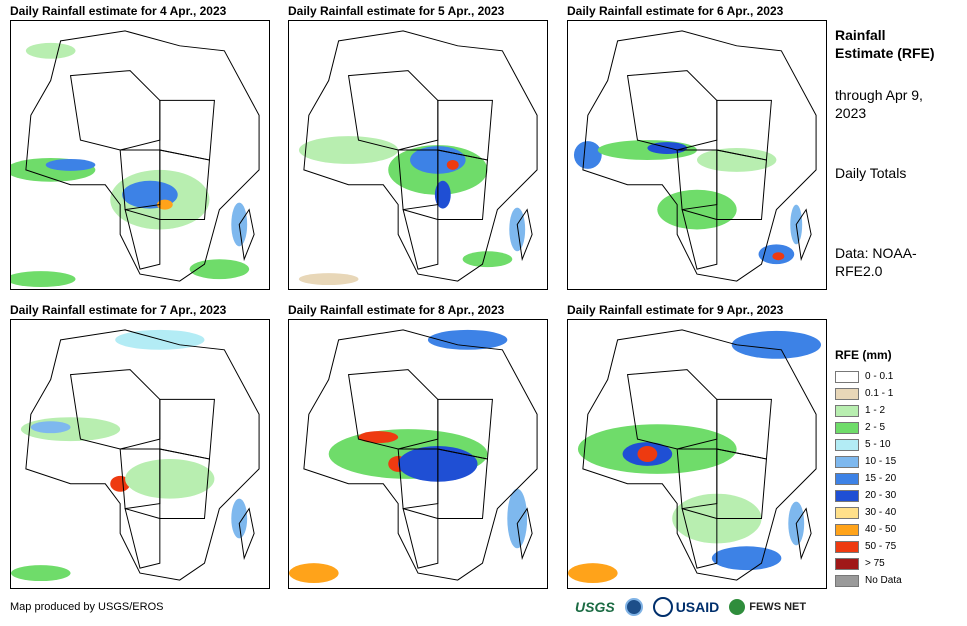 The image size is (967, 626). I want to click on noaa-seal-icon, so click(633, 607).